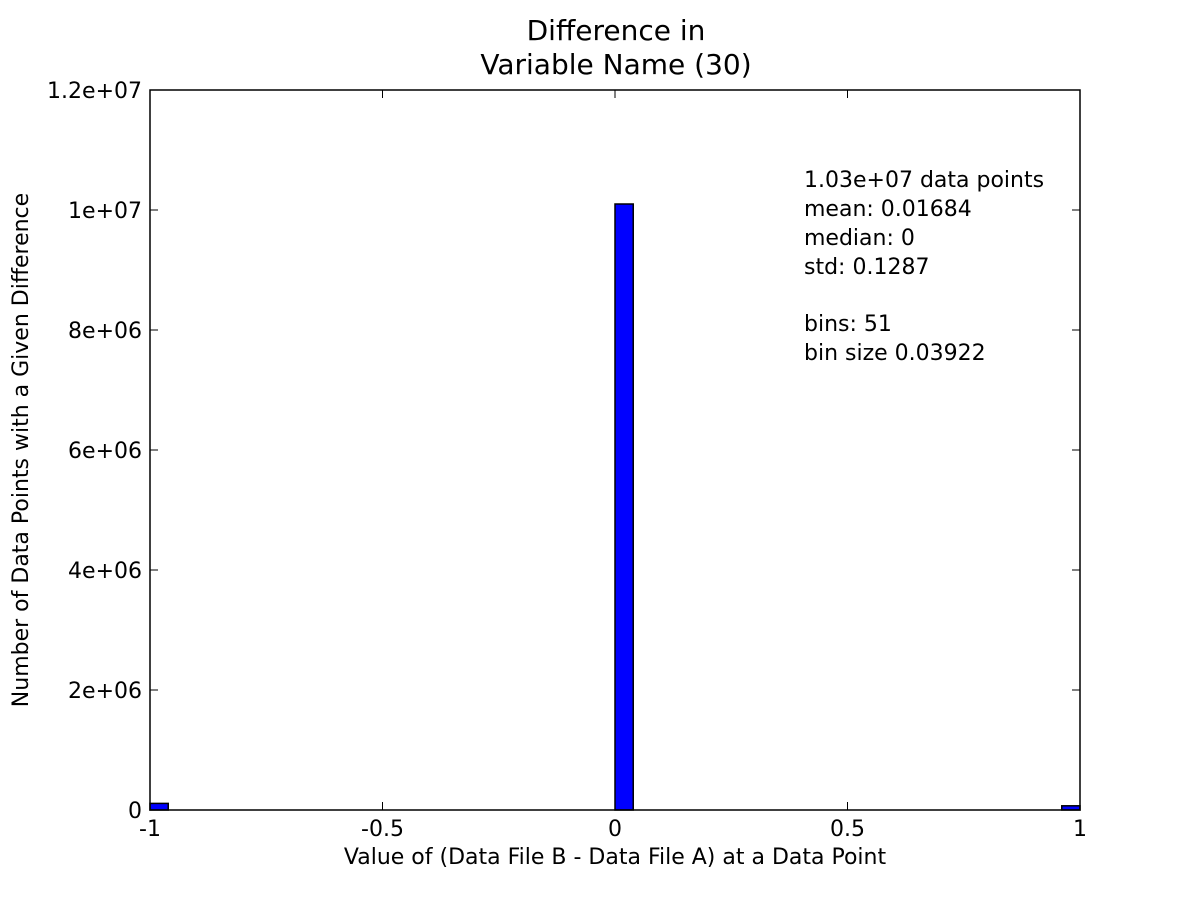 This screenshot has height=900, width=1200. I want to click on chart-title-line-2: Variable Name (30), so click(615, 64).